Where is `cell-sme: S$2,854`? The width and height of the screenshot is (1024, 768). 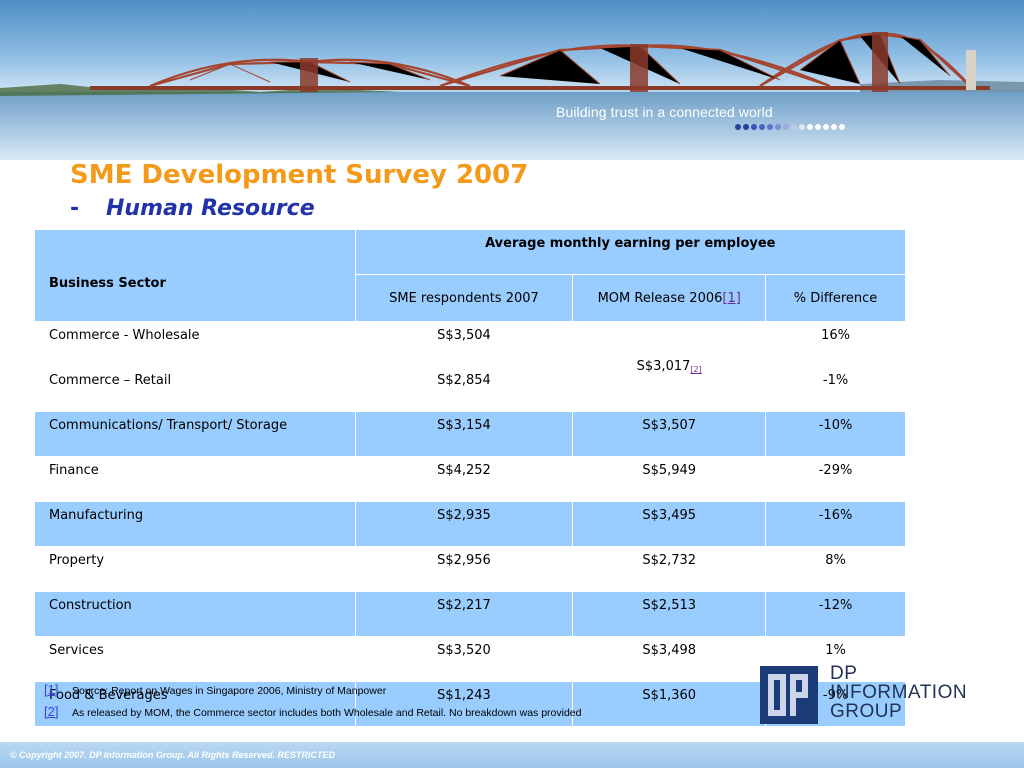 cell-sme: S$2,854 is located at coordinates (464, 389).